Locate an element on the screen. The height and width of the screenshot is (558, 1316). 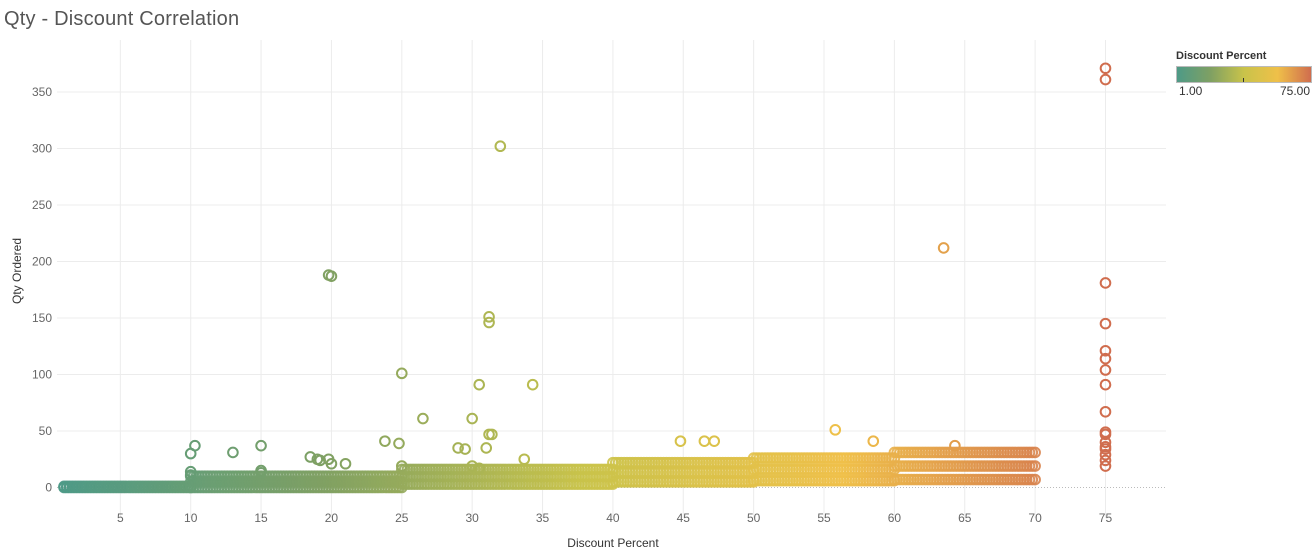
y-axis-title: Qty Ordered is located at coordinates (17, 271).